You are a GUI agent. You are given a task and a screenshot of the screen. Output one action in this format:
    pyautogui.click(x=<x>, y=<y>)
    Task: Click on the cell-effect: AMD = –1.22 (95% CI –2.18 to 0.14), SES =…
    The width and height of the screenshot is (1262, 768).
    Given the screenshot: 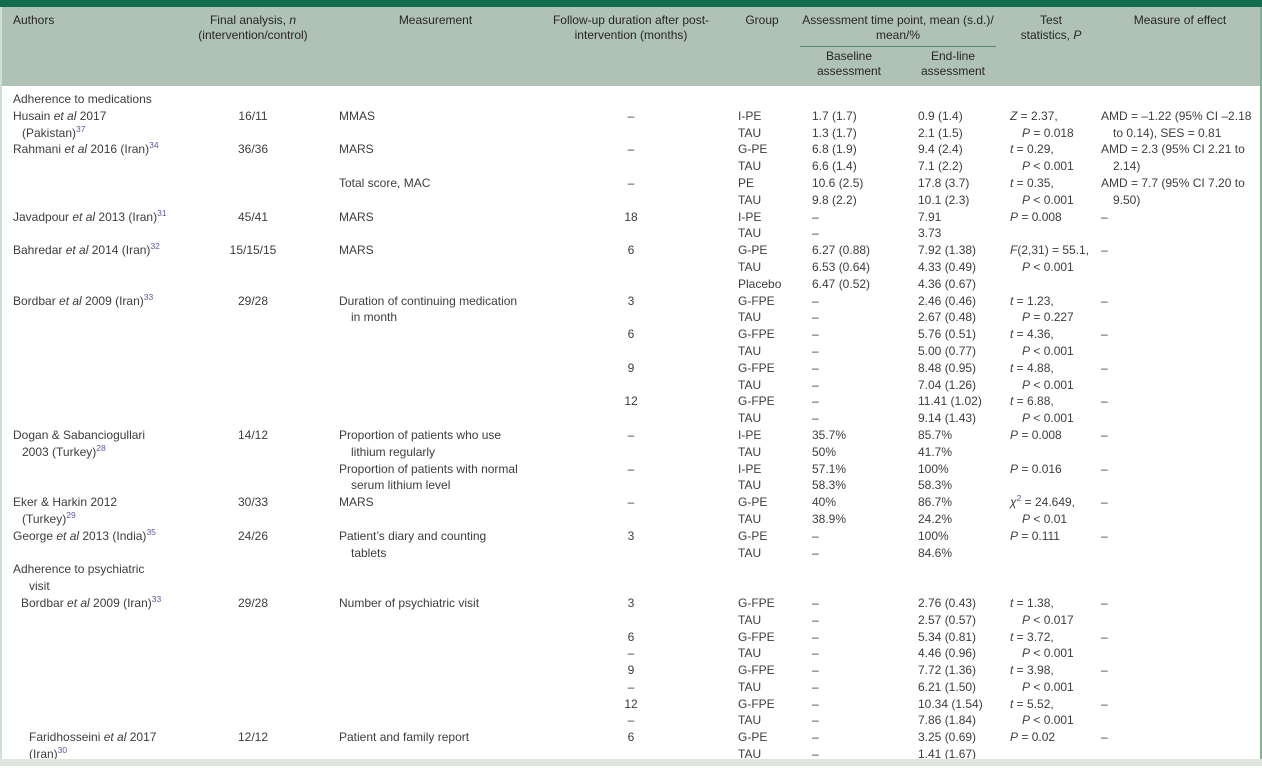 What is the action you would take?
    pyautogui.click(x=1176, y=124)
    